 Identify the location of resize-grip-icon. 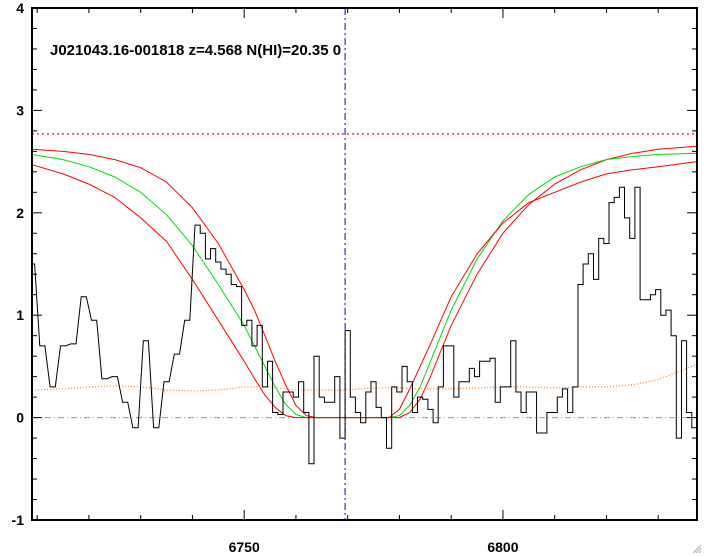
(696, 548).